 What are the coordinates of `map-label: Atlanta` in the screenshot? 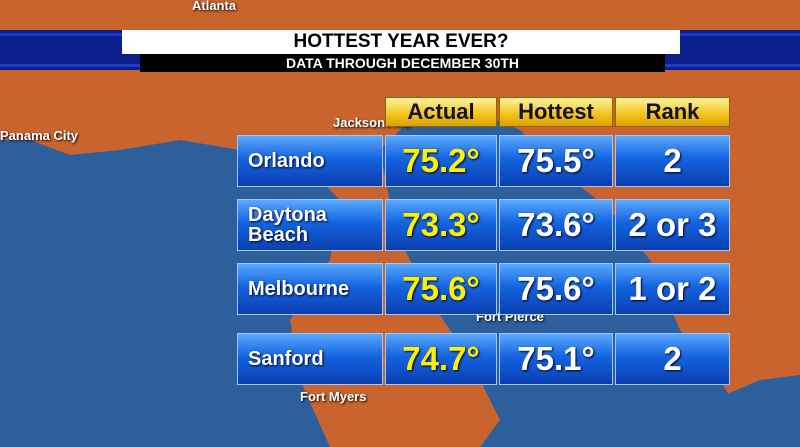 It's located at (214, 6).